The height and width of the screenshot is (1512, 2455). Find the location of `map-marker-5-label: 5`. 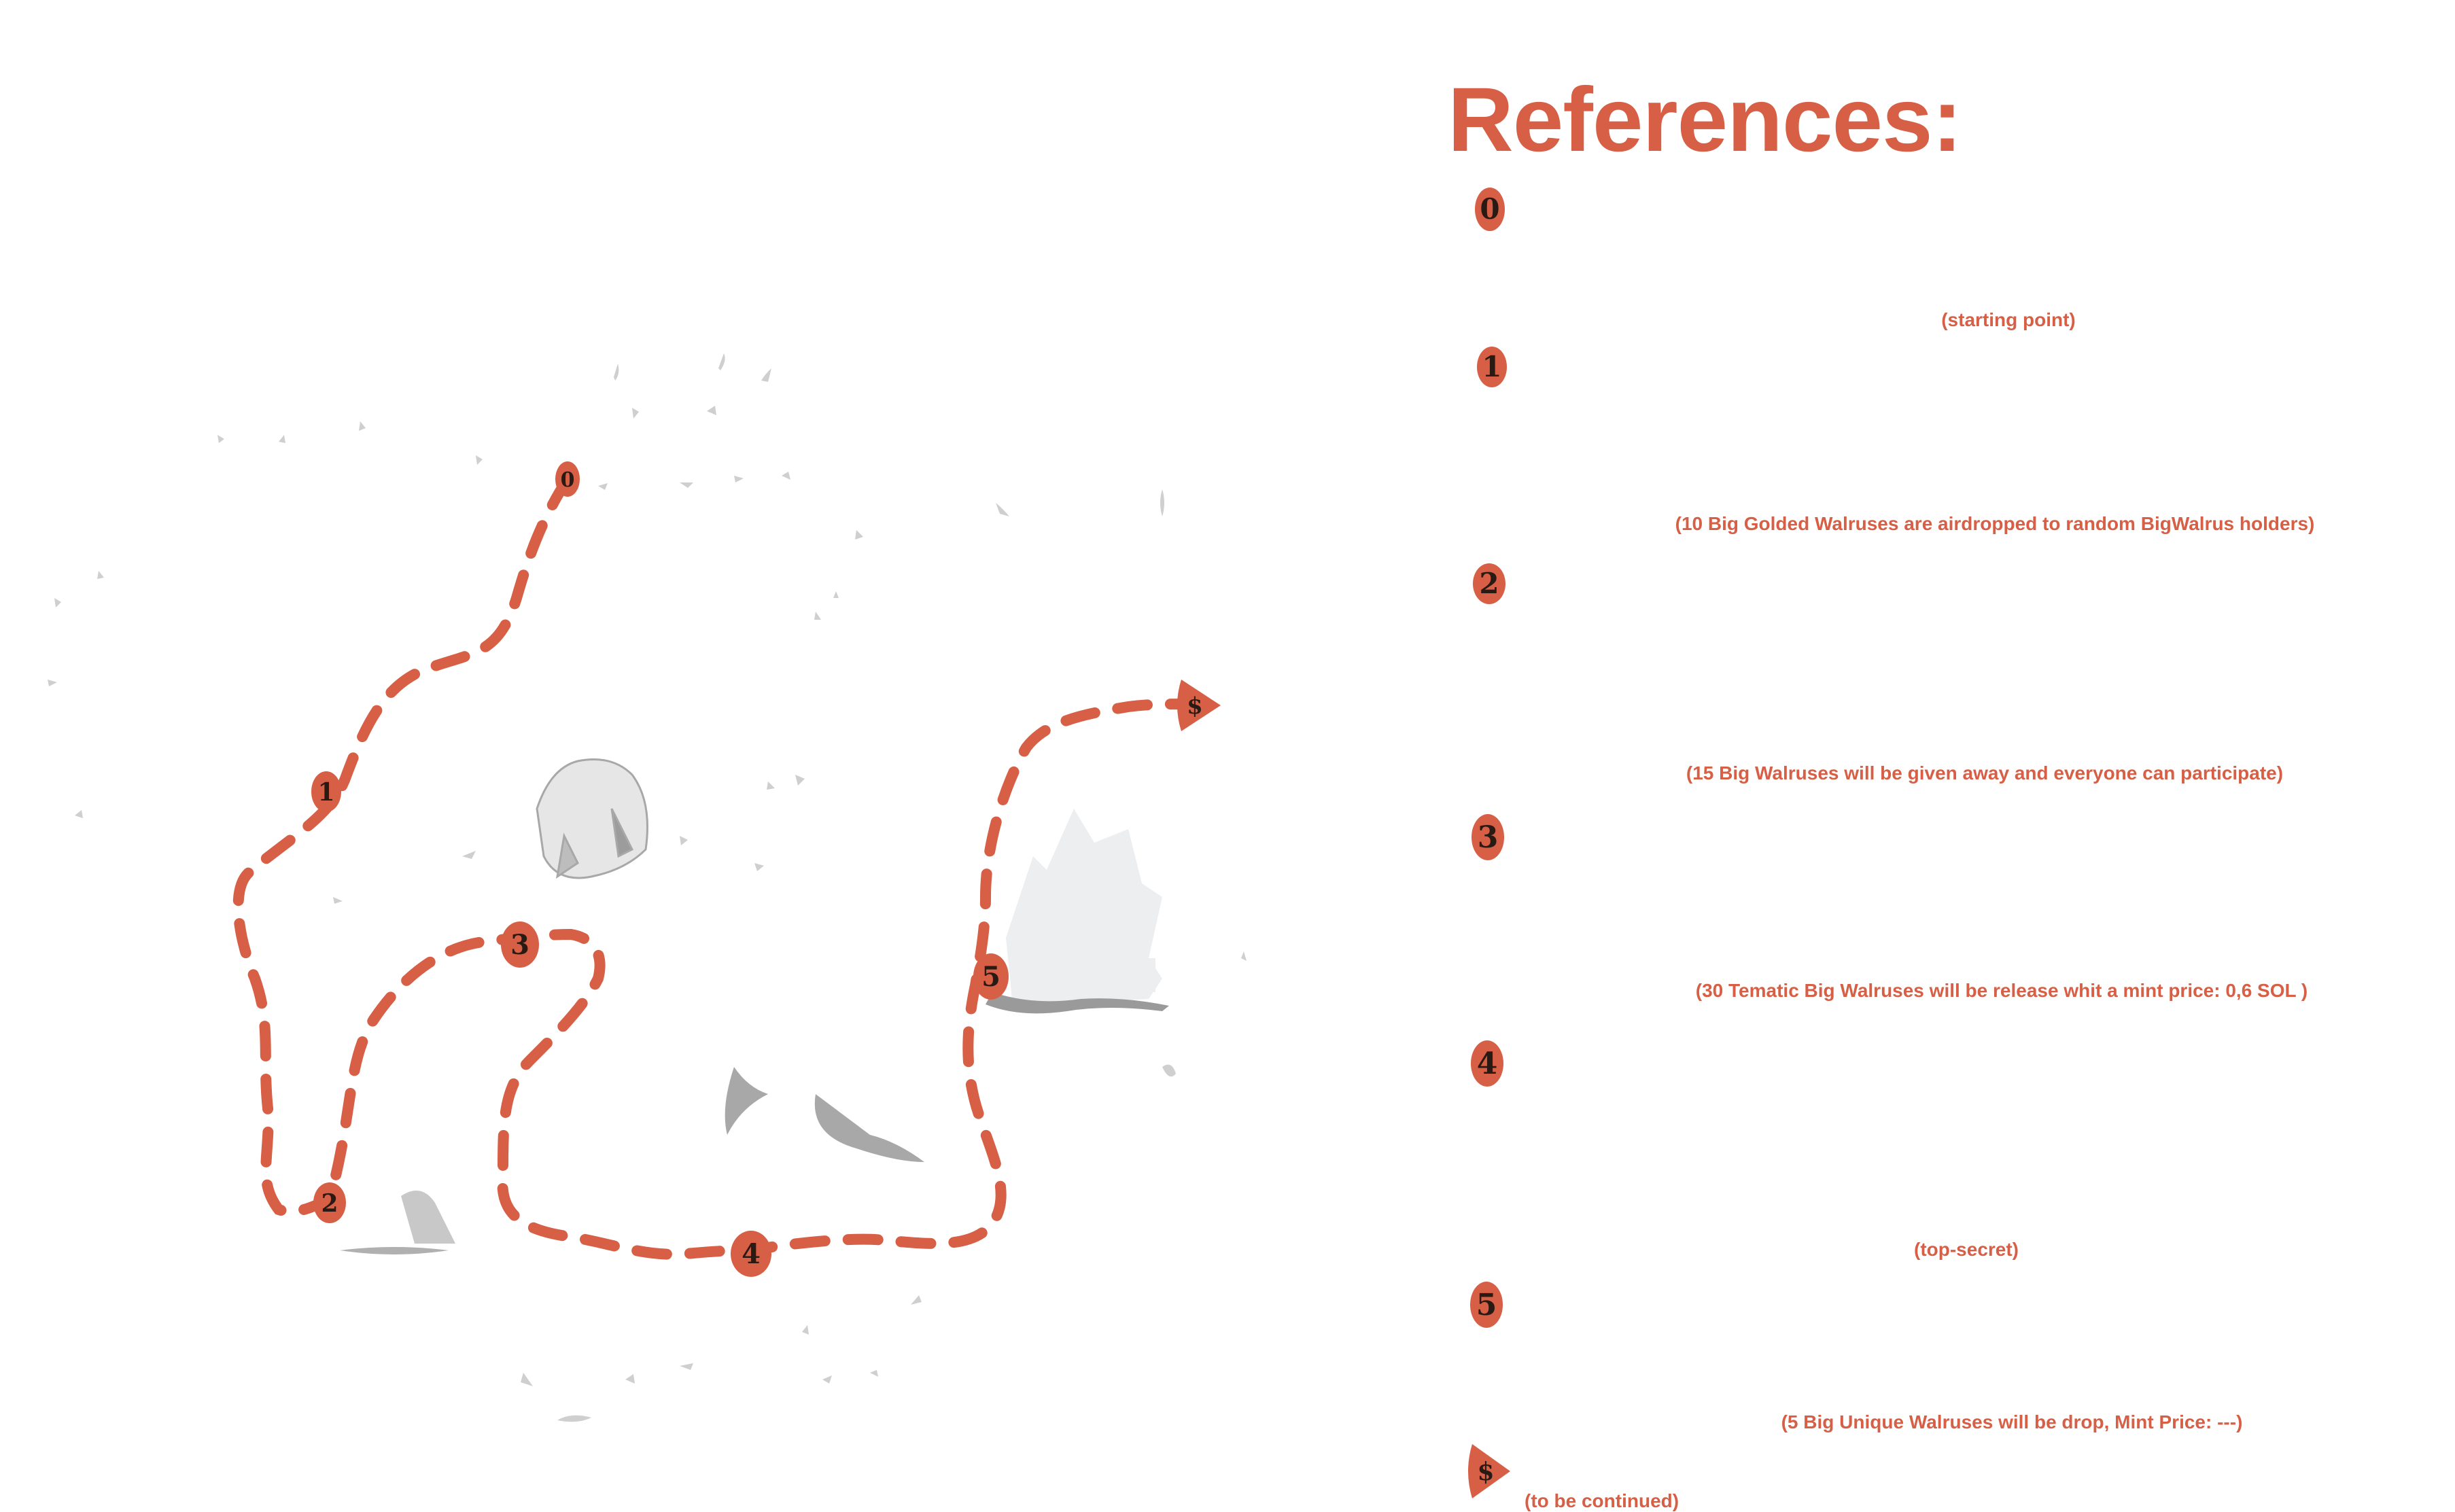

map-marker-5-label: 5 is located at coordinates (990, 977).